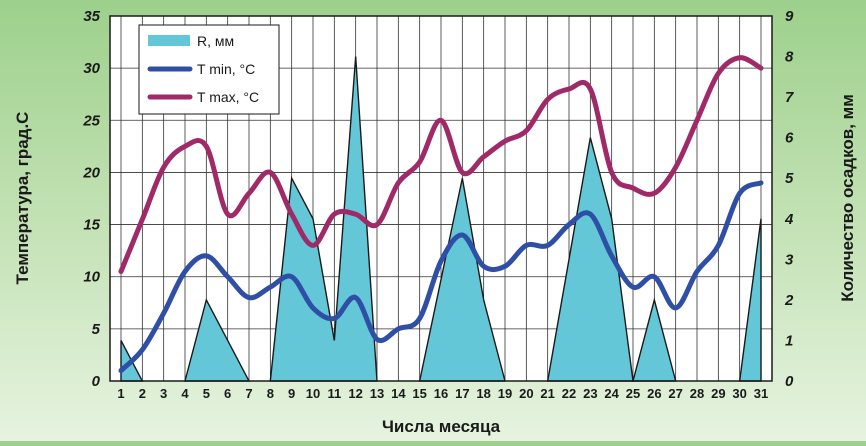 The height and width of the screenshot is (446, 866). Describe the element at coordinates (505, 393) in the screenshot. I see `x-tick-label: 19` at that location.